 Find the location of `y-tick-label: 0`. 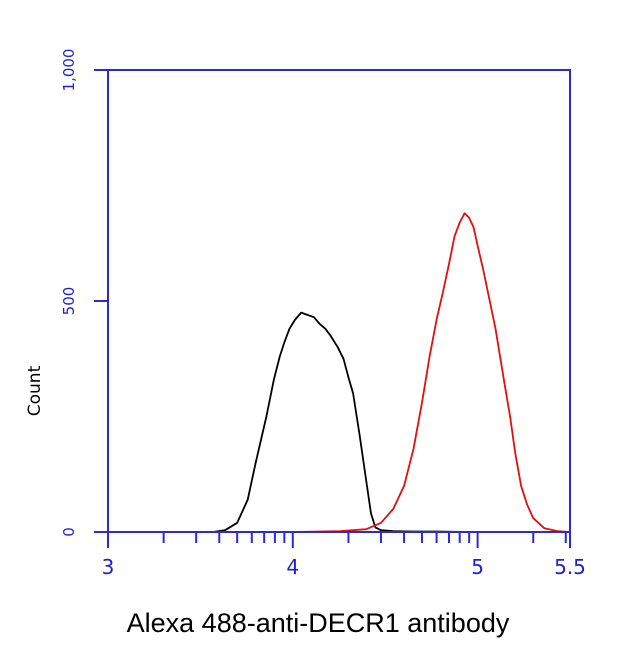

y-tick-label: 0 is located at coordinates (69, 532).